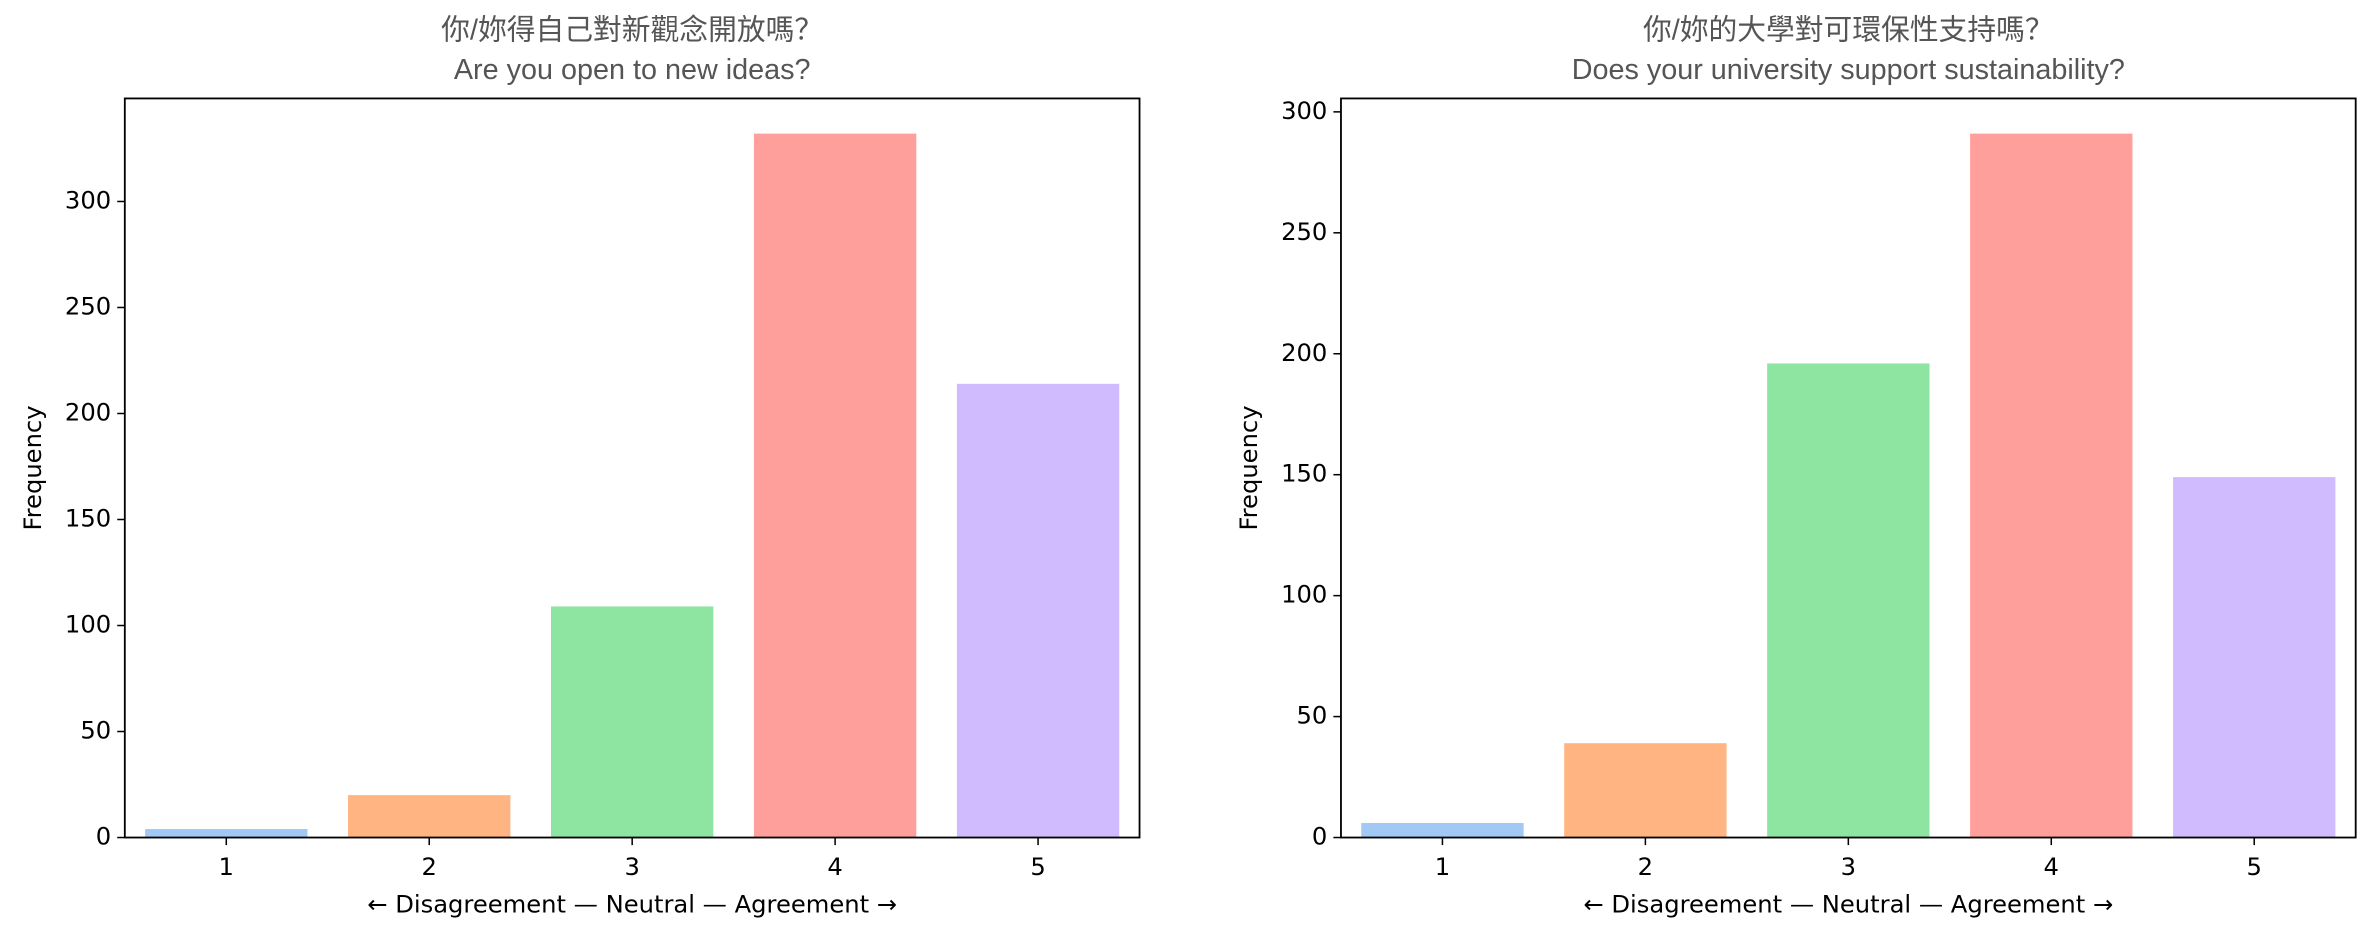 The image size is (2376, 939). Describe the element at coordinates (632, 70) in the screenshot. I see `chart-subtitle: Are you open to new ideas?` at that location.